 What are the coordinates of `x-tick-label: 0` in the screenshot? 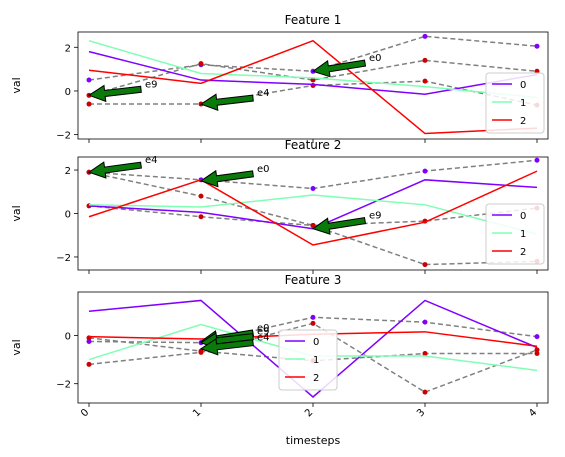 It's located at (85, 413).